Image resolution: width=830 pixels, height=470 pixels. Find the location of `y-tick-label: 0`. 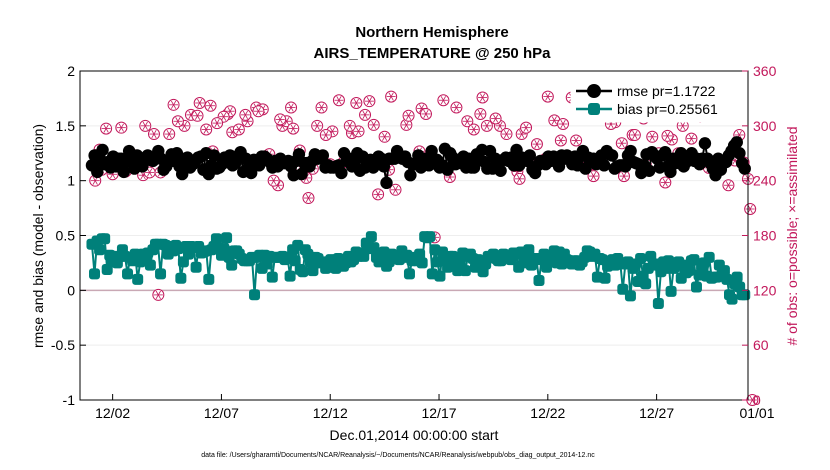

y-tick-label: 0 is located at coordinates (71, 290).